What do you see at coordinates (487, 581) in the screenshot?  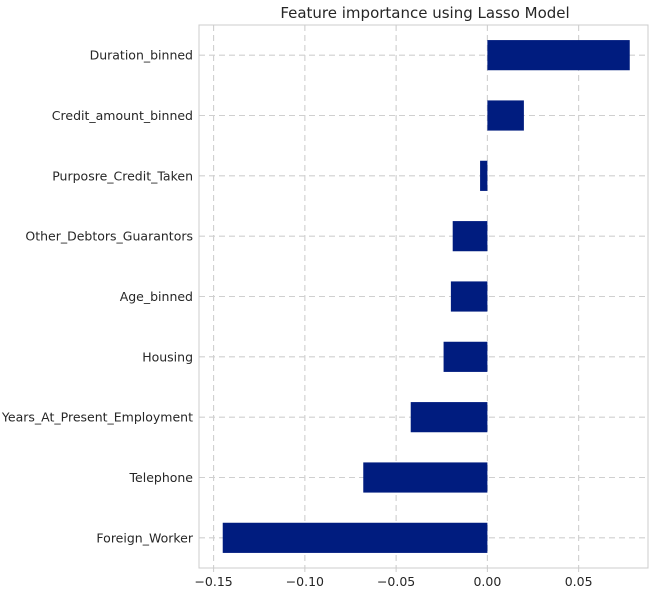 I see `x-tick-label: 0.00` at bounding box center [487, 581].